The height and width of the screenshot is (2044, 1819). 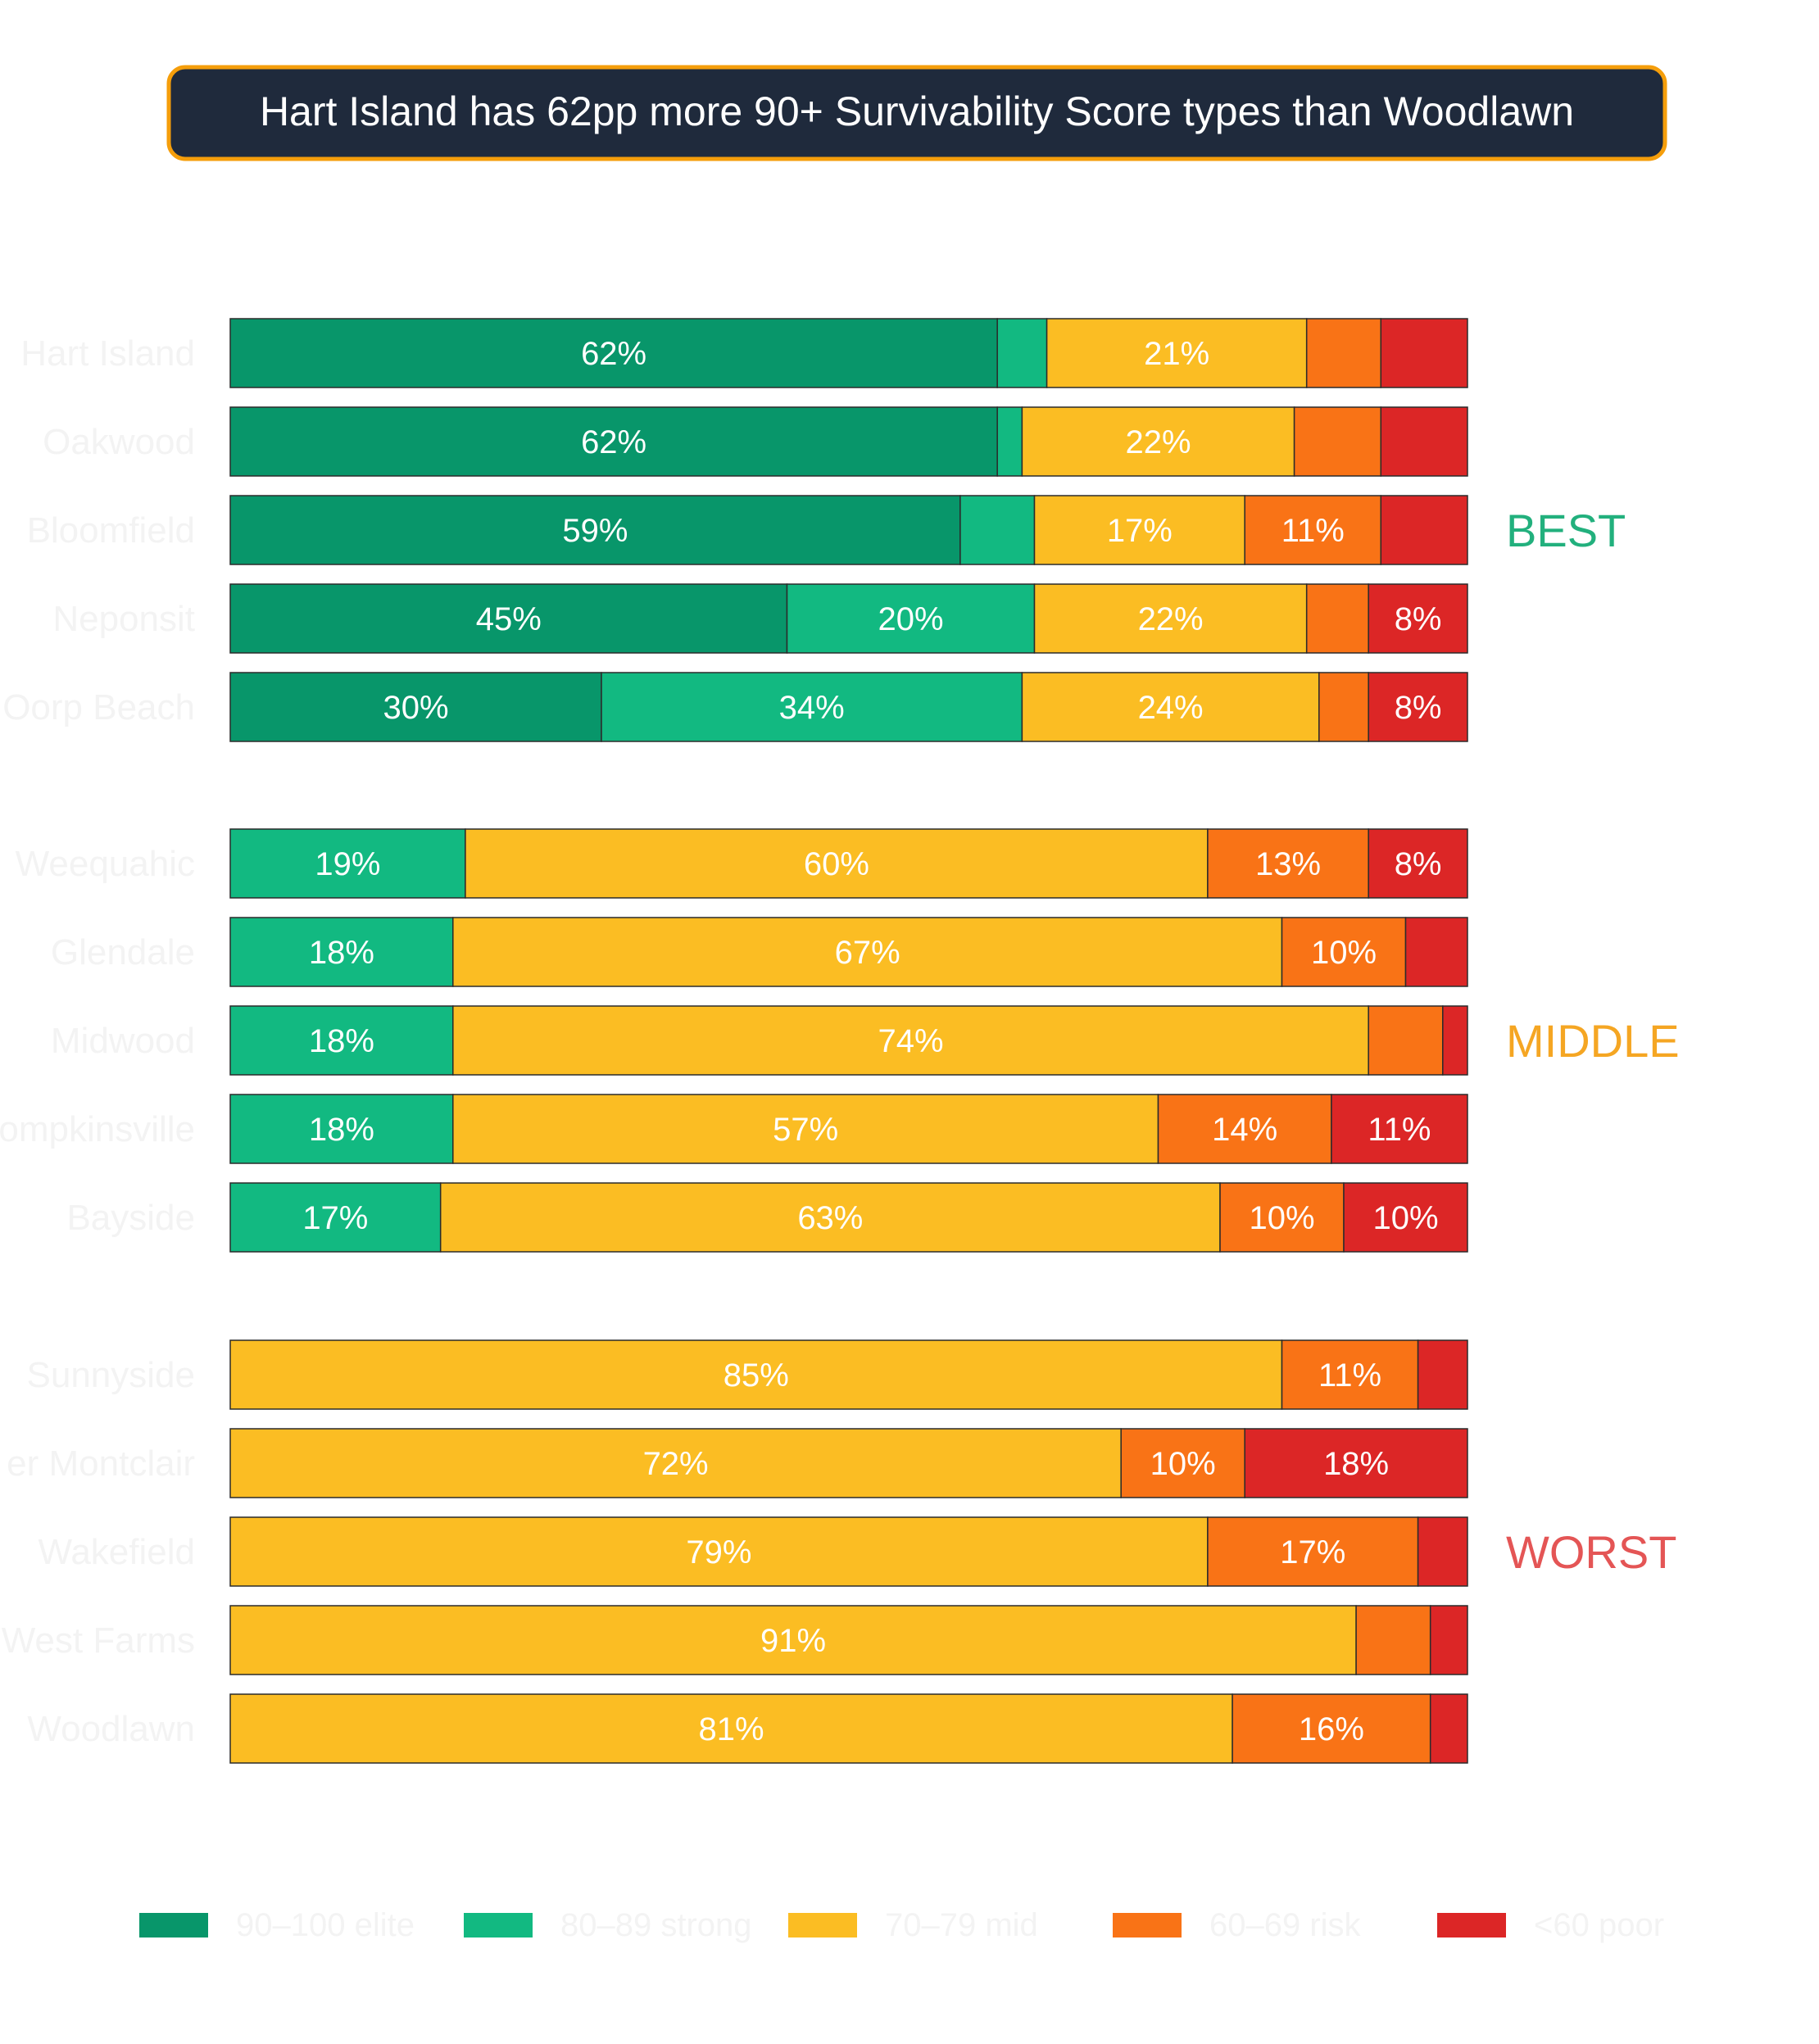 What do you see at coordinates (793, 1641) in the screenshot?
I see `data-label: 91%` at bounding box center [793, 1641].